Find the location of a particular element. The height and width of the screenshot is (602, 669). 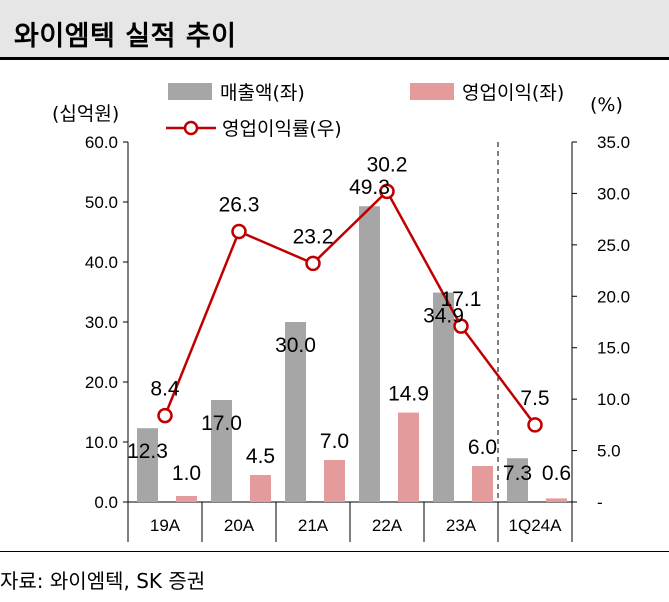

revenue-label: 12.3 is located at coordinates (147, 451).